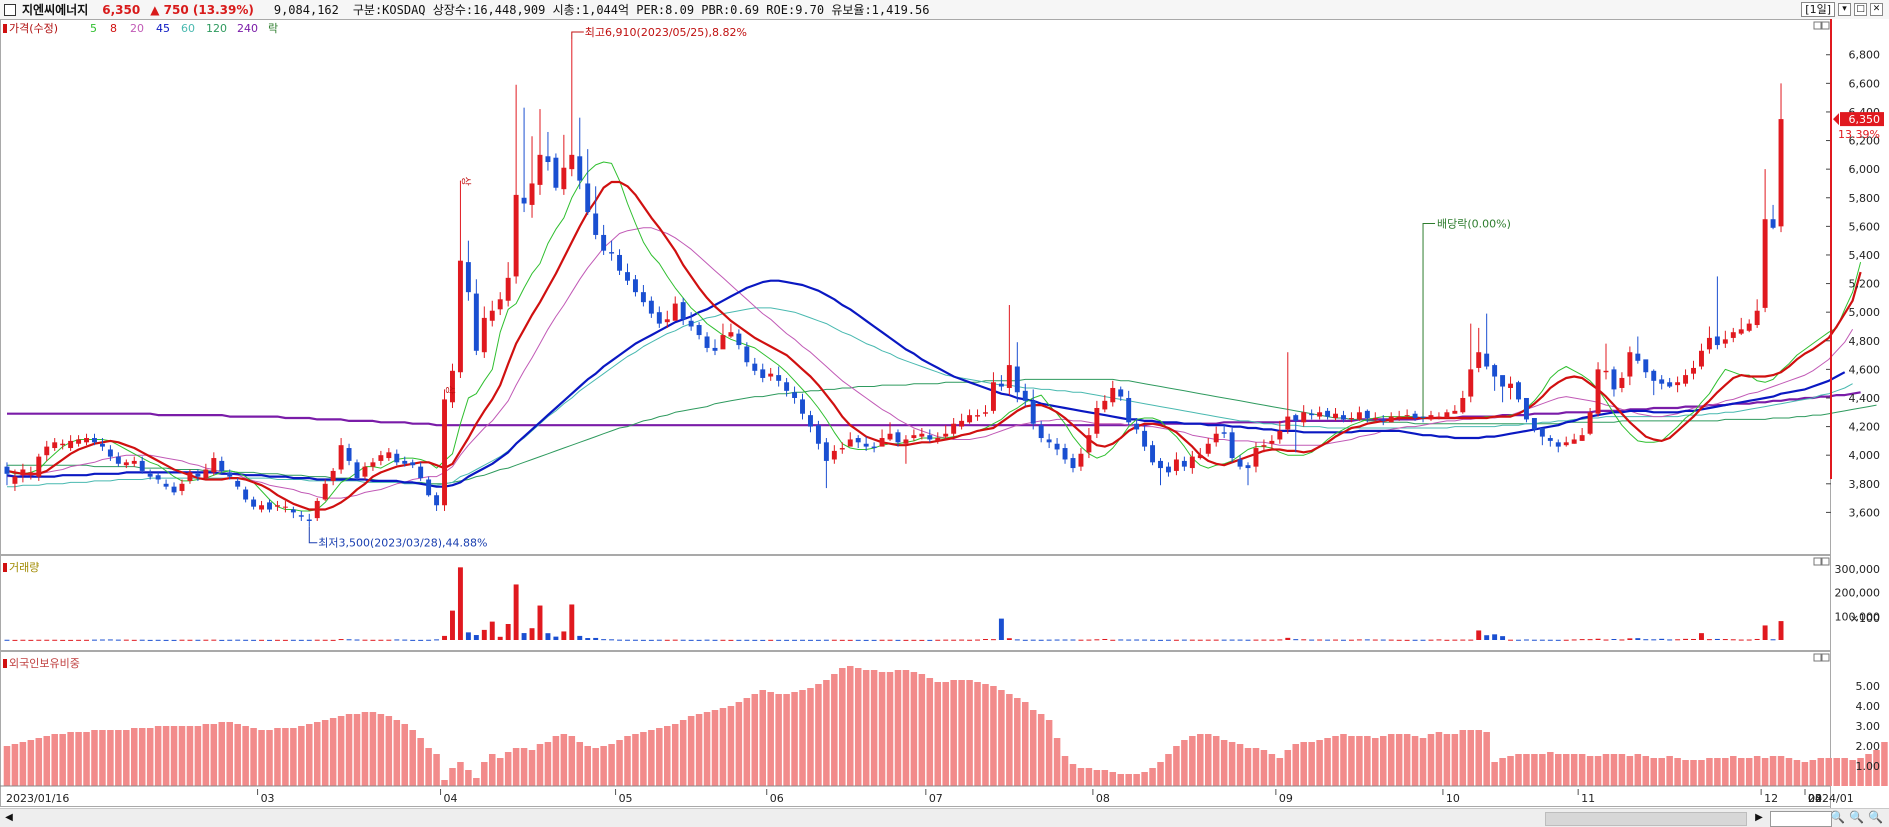  Describe the element at coordinates (1818, 9) in the screenshot. I see `period-selector: [1일]` at that location.